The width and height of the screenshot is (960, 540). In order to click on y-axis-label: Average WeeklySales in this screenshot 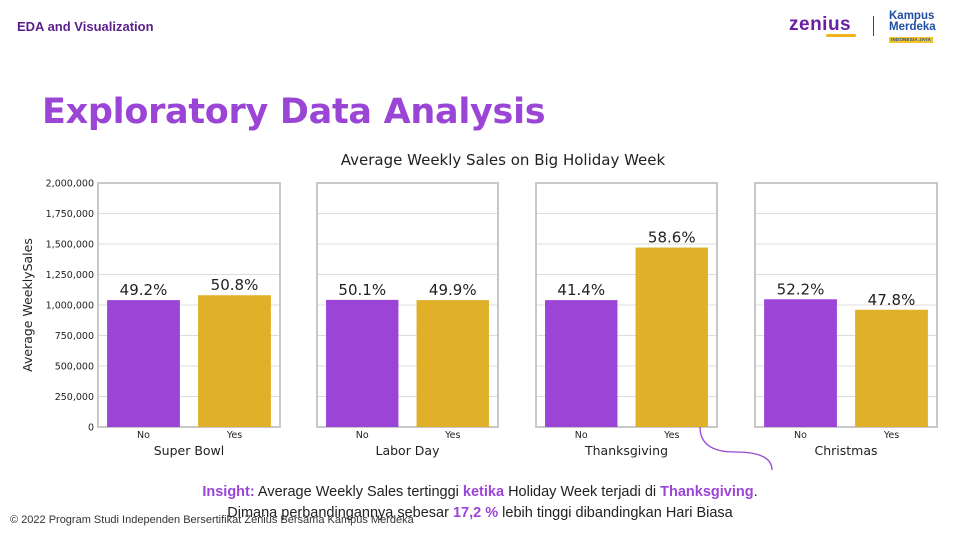, I will do `click(27, 305)`.